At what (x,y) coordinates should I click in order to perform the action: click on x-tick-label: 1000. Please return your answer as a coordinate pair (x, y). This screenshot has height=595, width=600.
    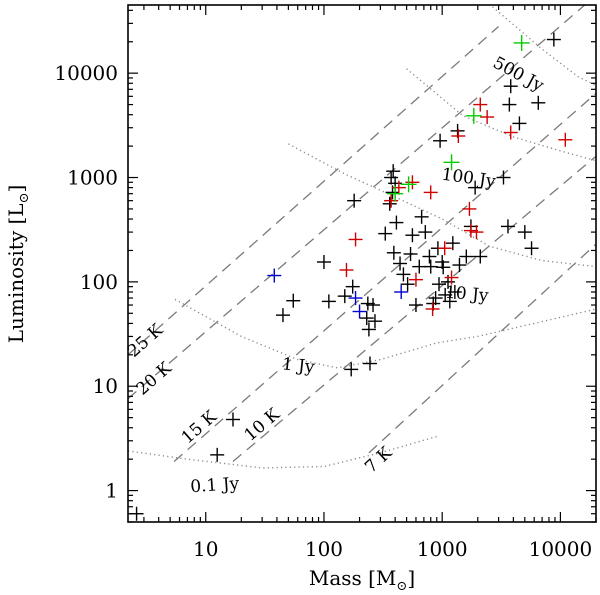
    Looking at the image, I should click on (442, 549).